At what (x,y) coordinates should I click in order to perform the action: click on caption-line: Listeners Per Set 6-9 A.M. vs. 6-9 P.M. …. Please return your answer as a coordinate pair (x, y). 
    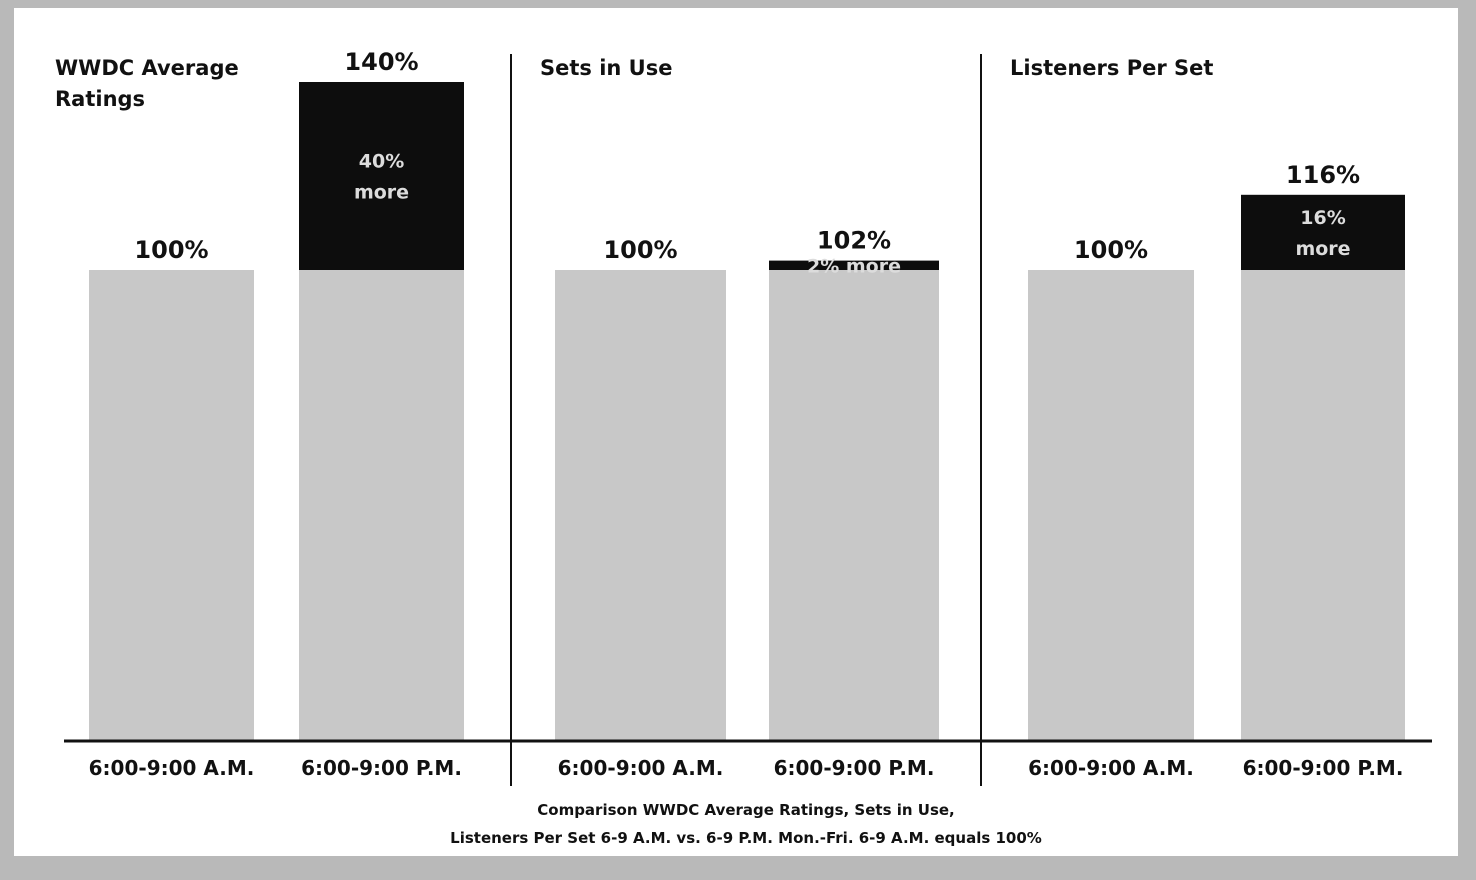
    Looking at the image, I should click on (746, 838).